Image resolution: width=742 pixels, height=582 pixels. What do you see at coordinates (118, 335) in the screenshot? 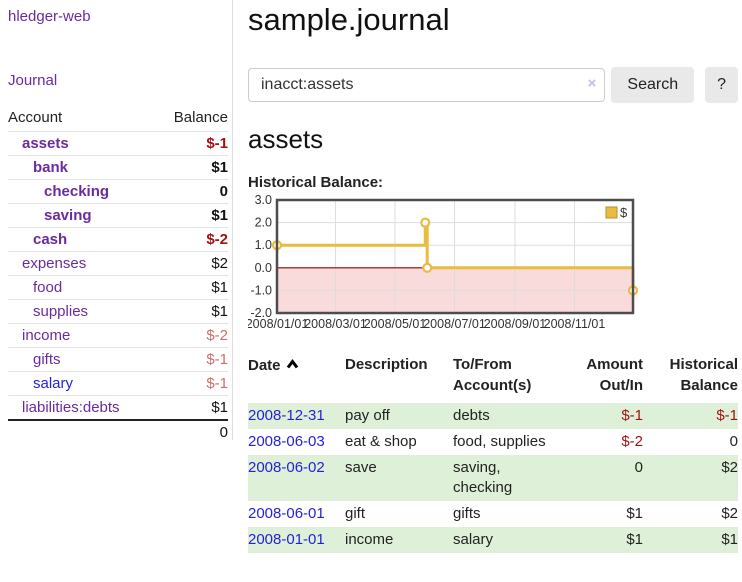
I see `account-row: income $-2` at bounding box center [118, 335].